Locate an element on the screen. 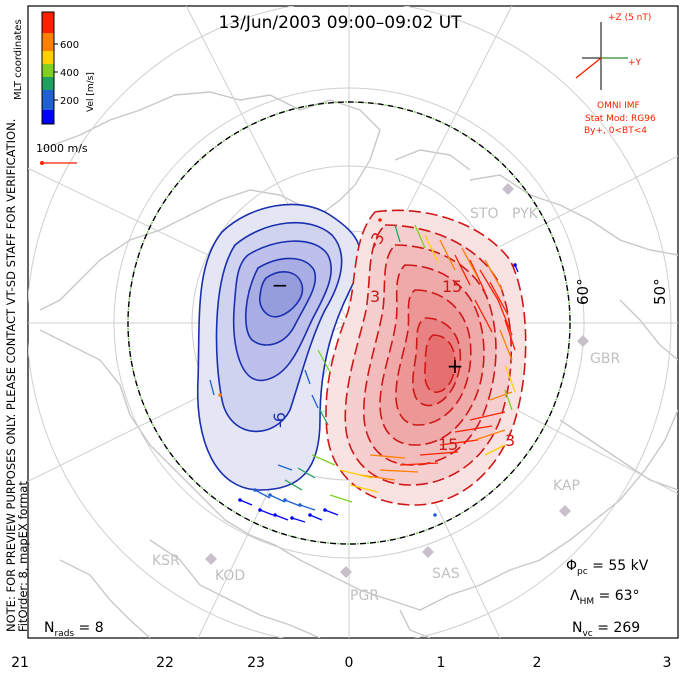  velocity-colorbar is located at coordinates (49, 68).